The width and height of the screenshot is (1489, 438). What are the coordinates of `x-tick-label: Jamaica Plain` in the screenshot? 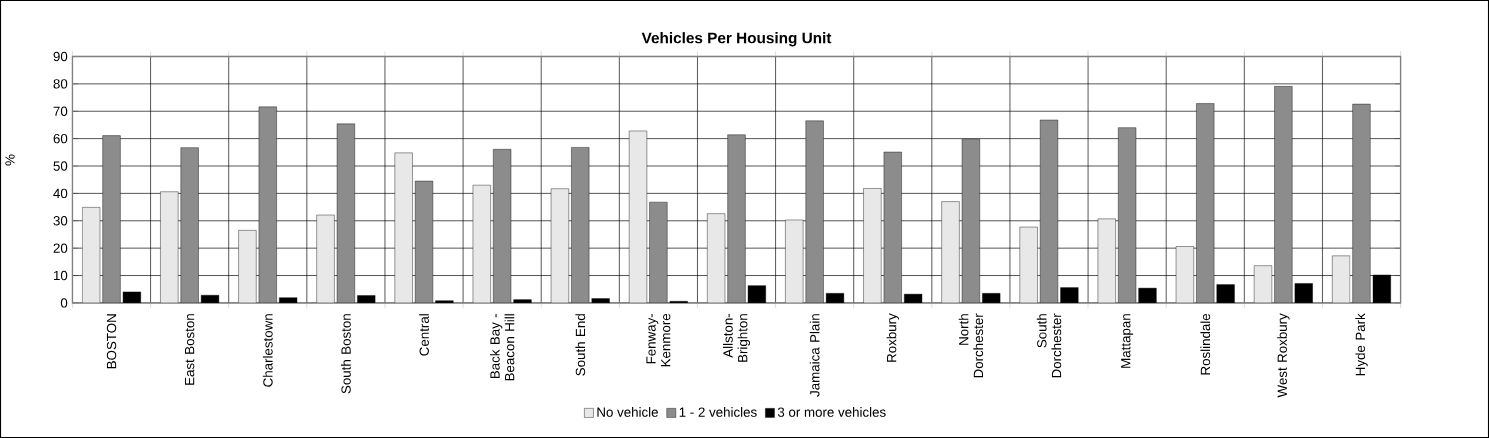 It's located at (814, 355).